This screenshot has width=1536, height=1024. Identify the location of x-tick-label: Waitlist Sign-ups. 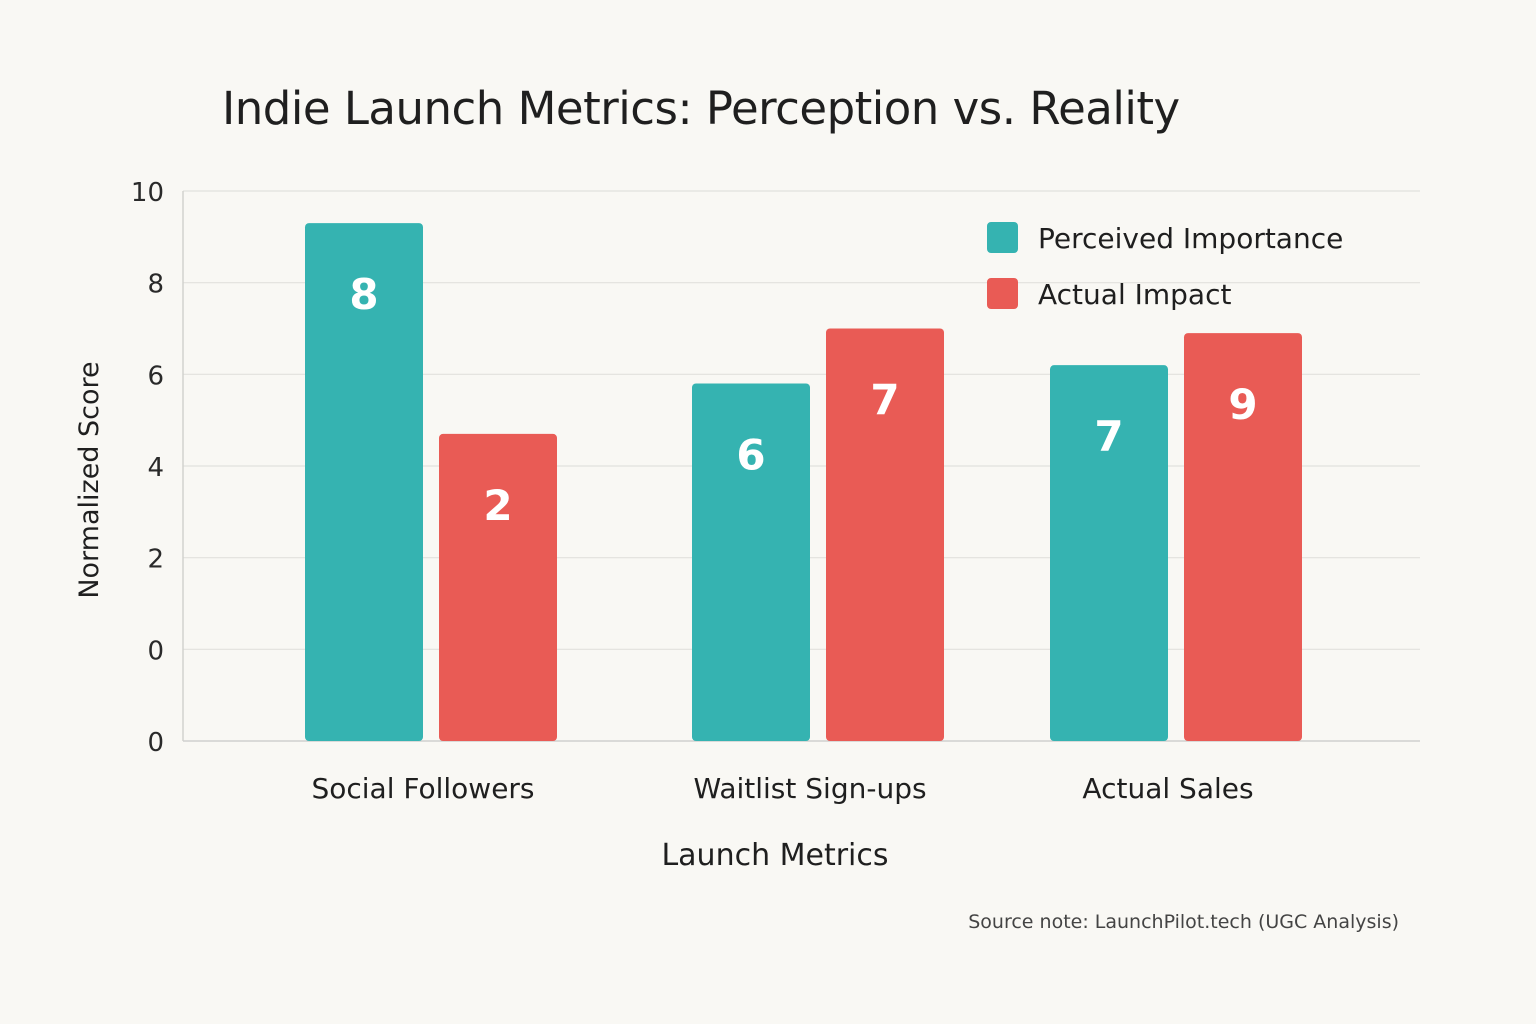
(809, 788).